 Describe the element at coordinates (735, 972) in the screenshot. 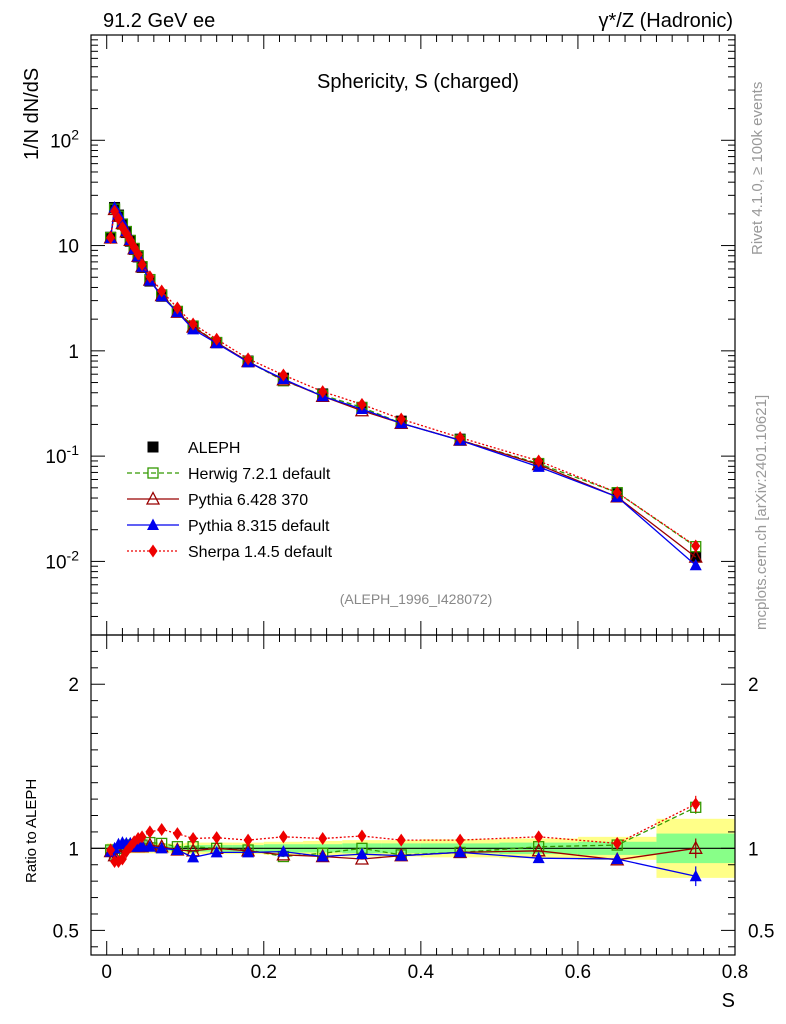

I see `x-tick-label: 0.8` at that location.